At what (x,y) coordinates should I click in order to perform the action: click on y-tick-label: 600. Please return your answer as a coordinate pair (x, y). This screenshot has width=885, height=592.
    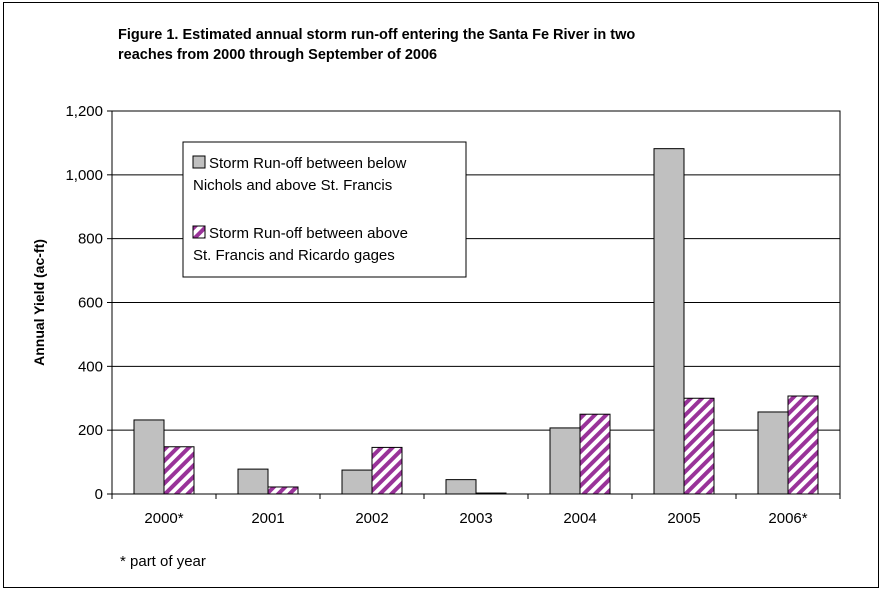
    Looking at the image, I should click on (90, 303).